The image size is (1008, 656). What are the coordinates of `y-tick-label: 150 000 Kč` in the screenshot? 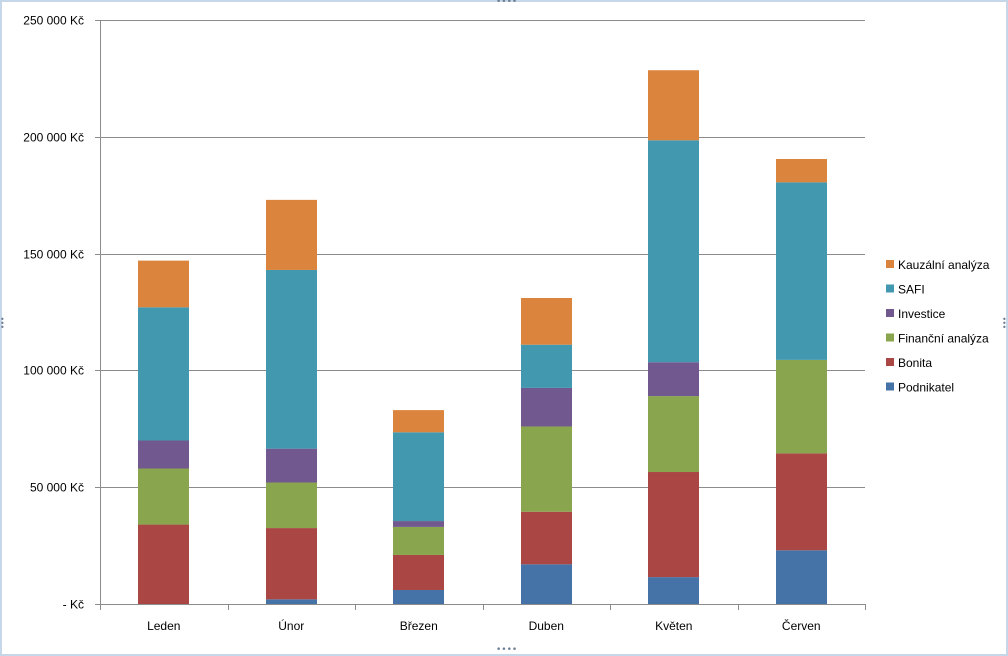 It's located at (53, 255).